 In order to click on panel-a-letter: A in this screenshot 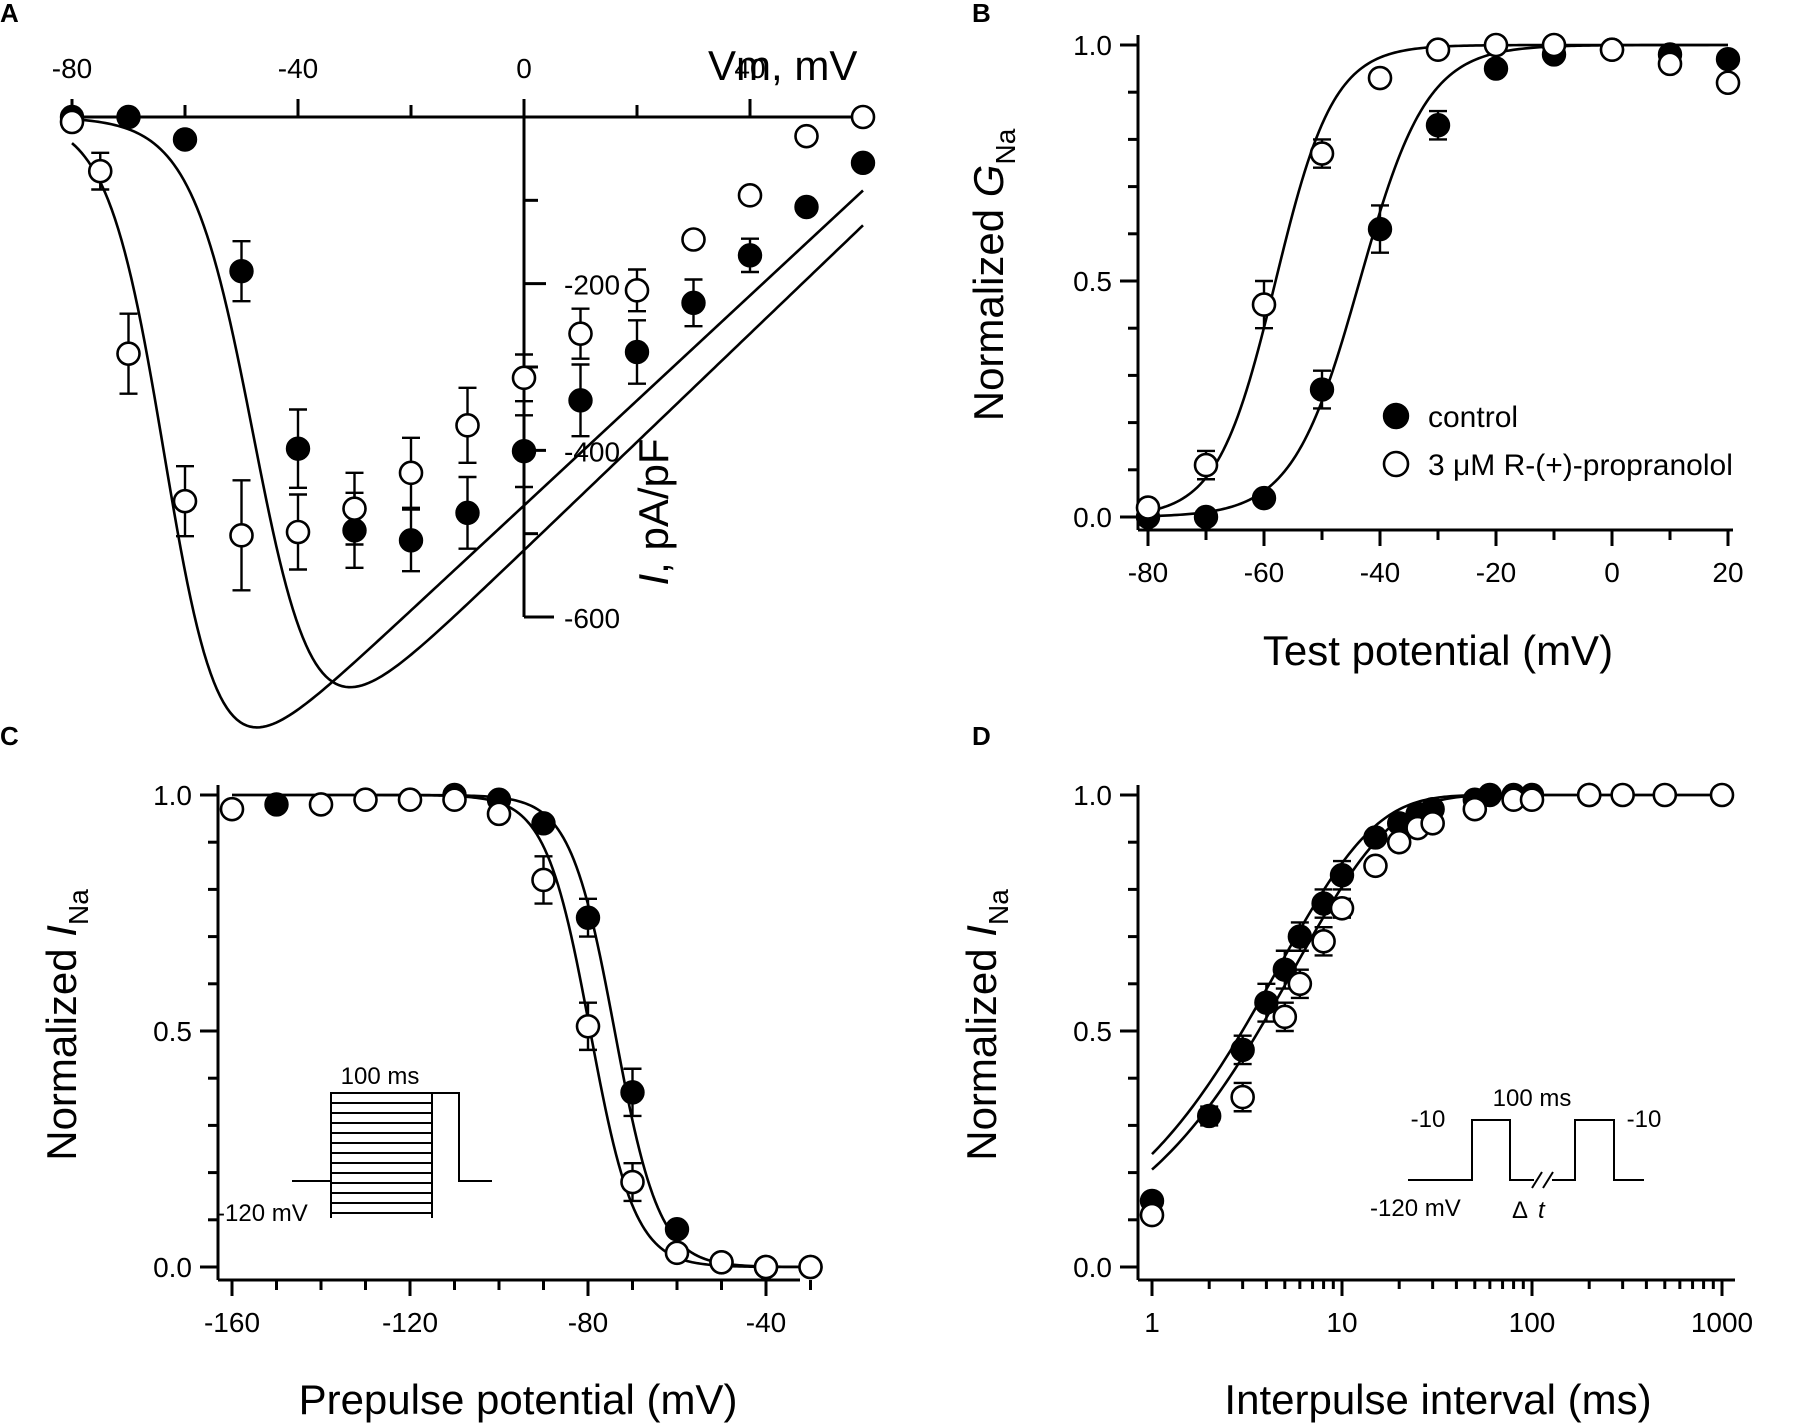, I will do `click(9, 14)`.